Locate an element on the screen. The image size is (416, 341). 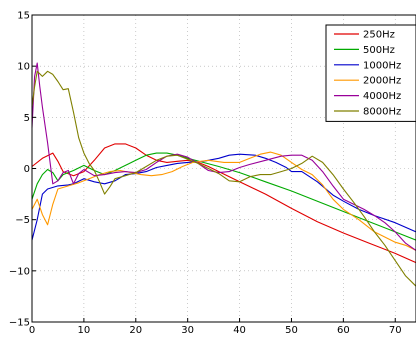
y-tick-label: 5 is located at coordinates (27, 118).